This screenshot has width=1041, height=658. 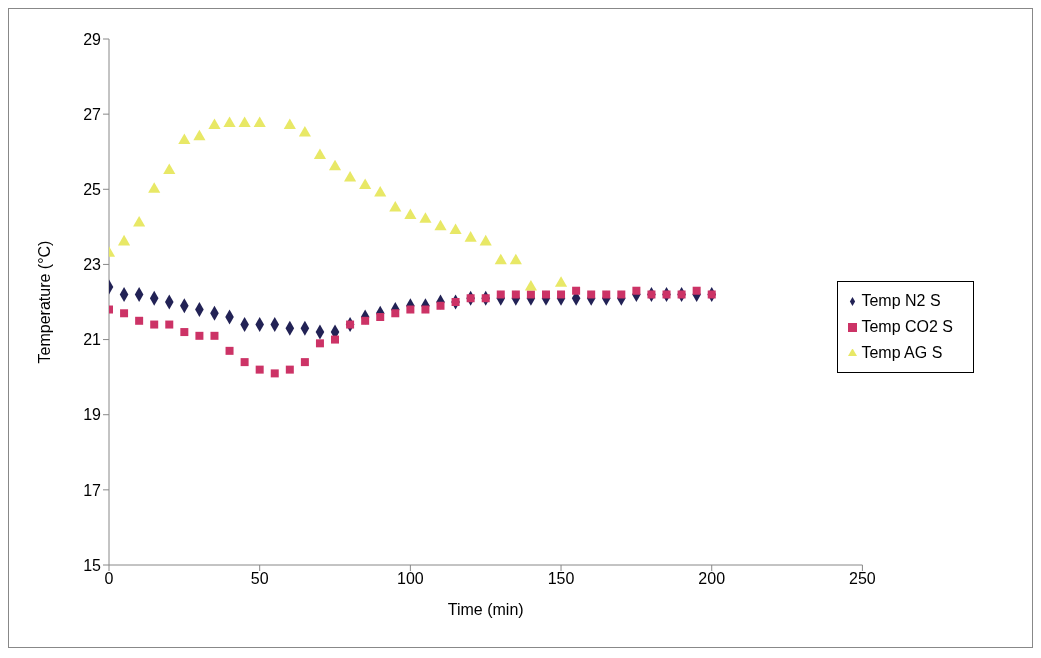 I want to click on x-tick-label: 250, so click(x=862, y=579).